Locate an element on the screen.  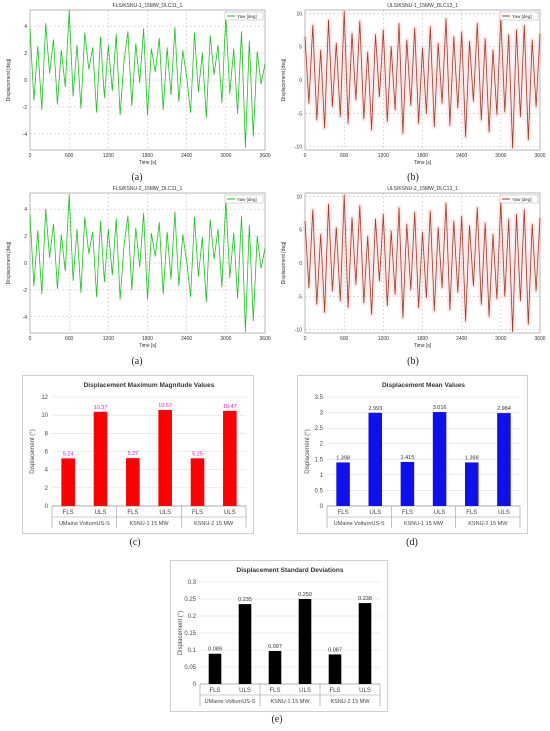
data-label: 5.25 is located at coordinates (197, 454).